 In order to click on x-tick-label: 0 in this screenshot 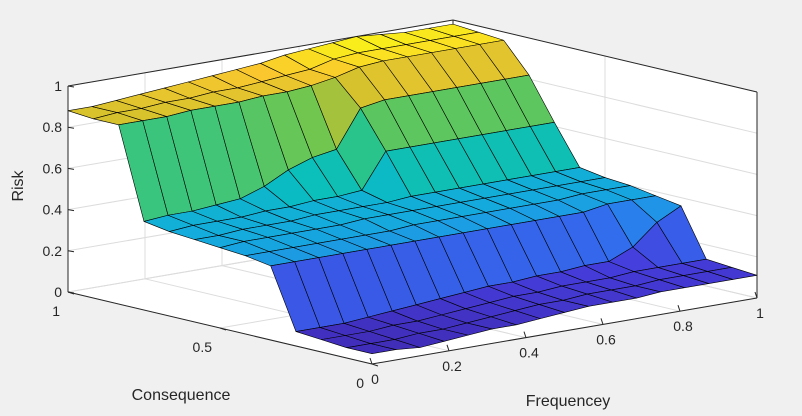, I will do `click(375, 379)`.